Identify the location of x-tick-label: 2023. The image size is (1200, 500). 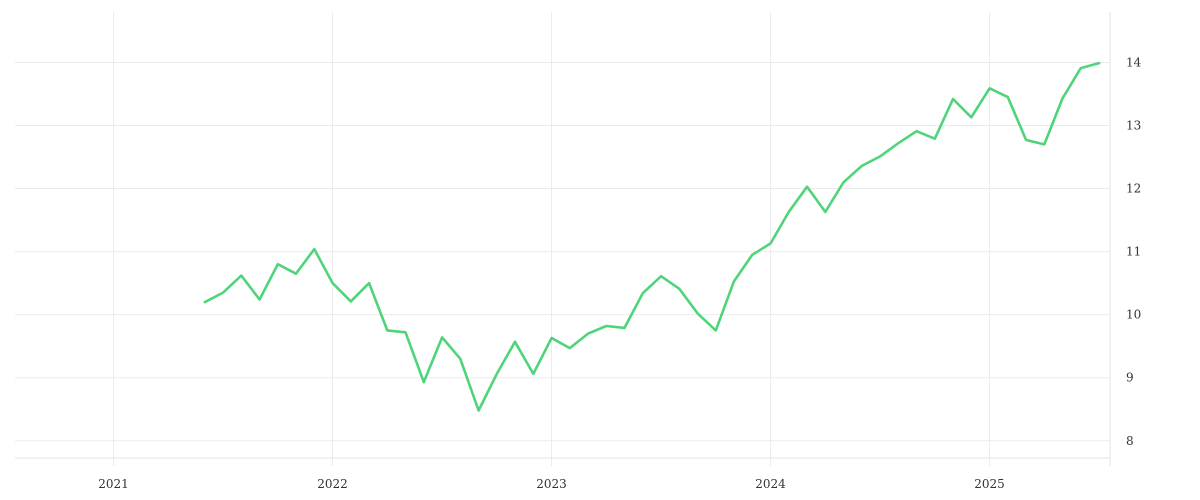
(551, 484).